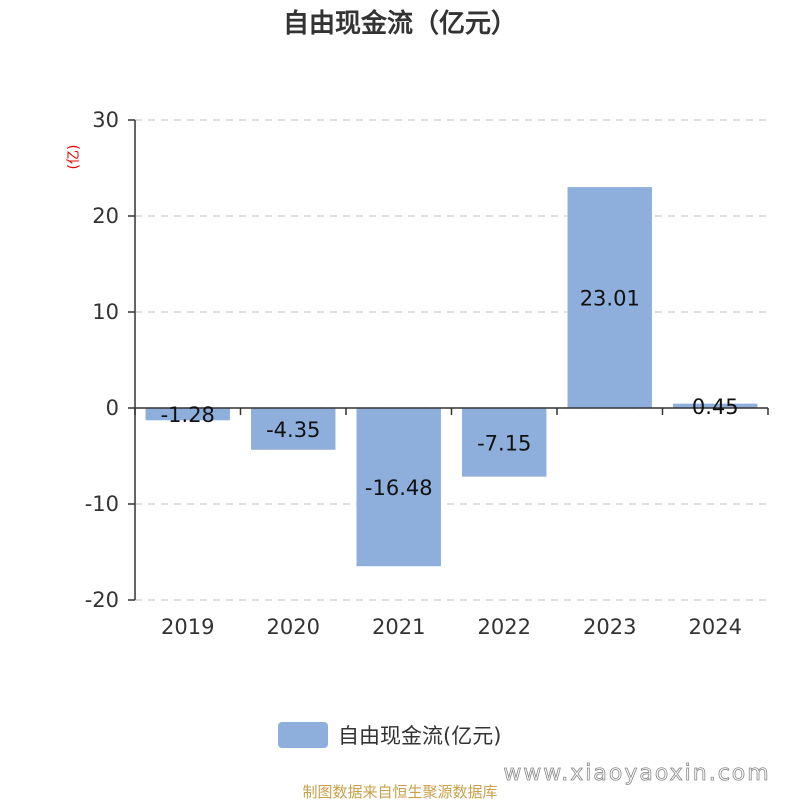 This screenshot has width=800, height=800. What do you see at coordinates (102, 600) in the screenshot?
I see `y-tick-label: -20` at bounding box center [102, 600].